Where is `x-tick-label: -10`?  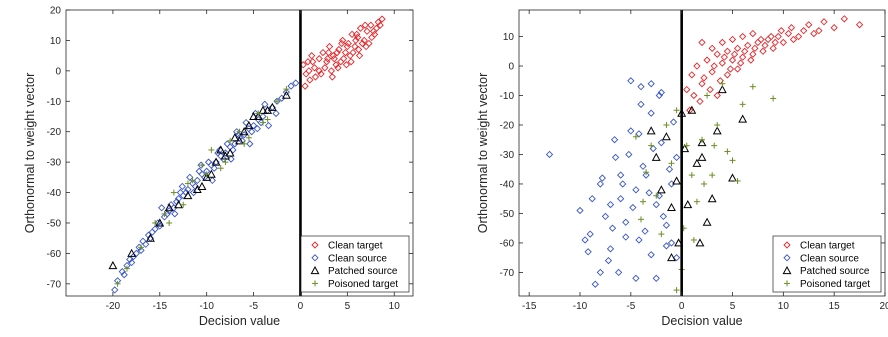 x-tick-label: -10 is located at coordinates (206, 306).